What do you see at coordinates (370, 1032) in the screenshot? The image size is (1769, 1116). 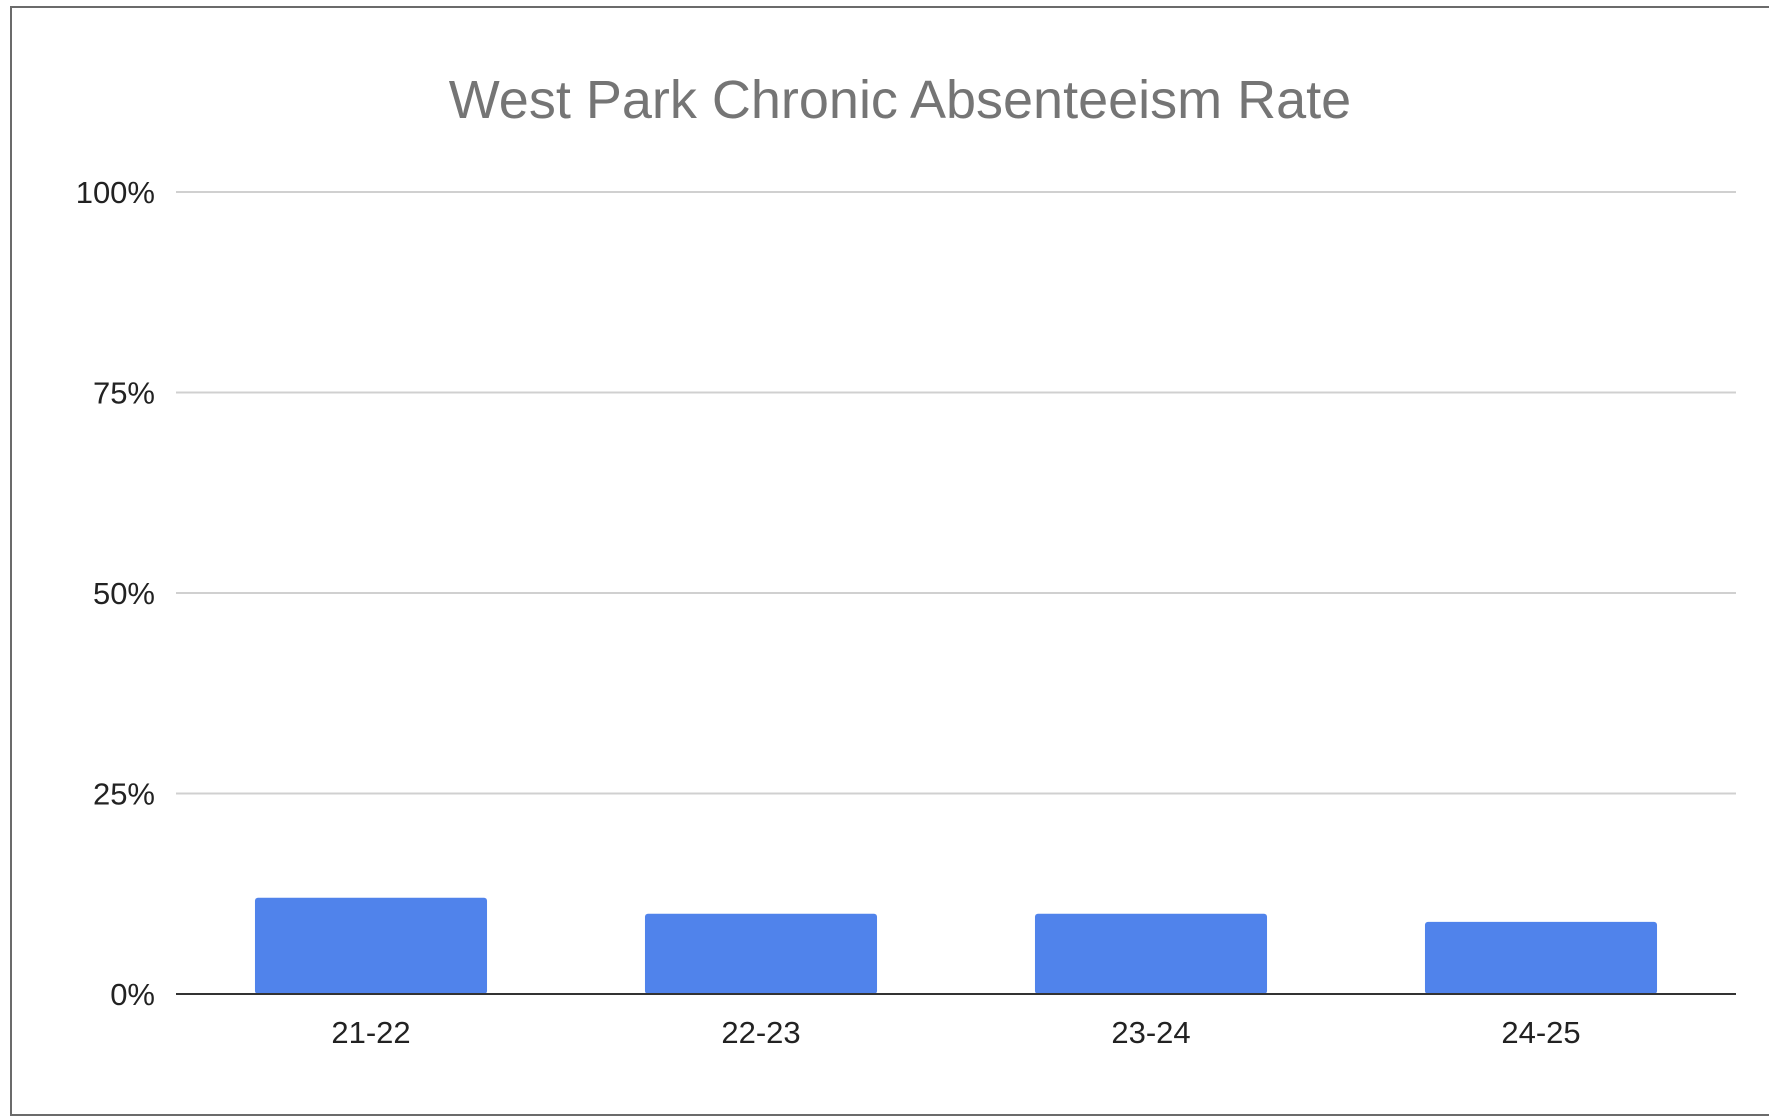 I see `x-tick-label: 21-22` at bounding box center [370, 1032].